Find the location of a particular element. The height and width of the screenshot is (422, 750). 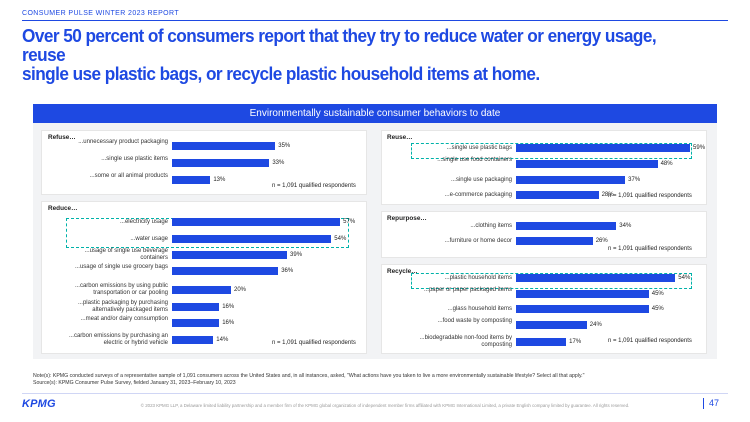

bar-label-reuse-1: ...single use food containers is located at coordinates (474, 160).